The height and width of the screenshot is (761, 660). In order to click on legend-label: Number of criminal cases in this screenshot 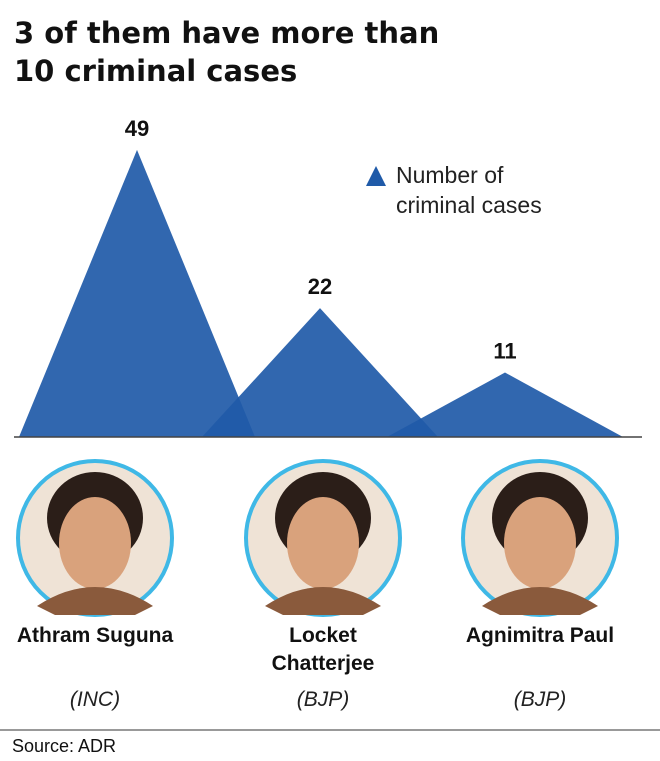, I will do `click(469, 190)`.